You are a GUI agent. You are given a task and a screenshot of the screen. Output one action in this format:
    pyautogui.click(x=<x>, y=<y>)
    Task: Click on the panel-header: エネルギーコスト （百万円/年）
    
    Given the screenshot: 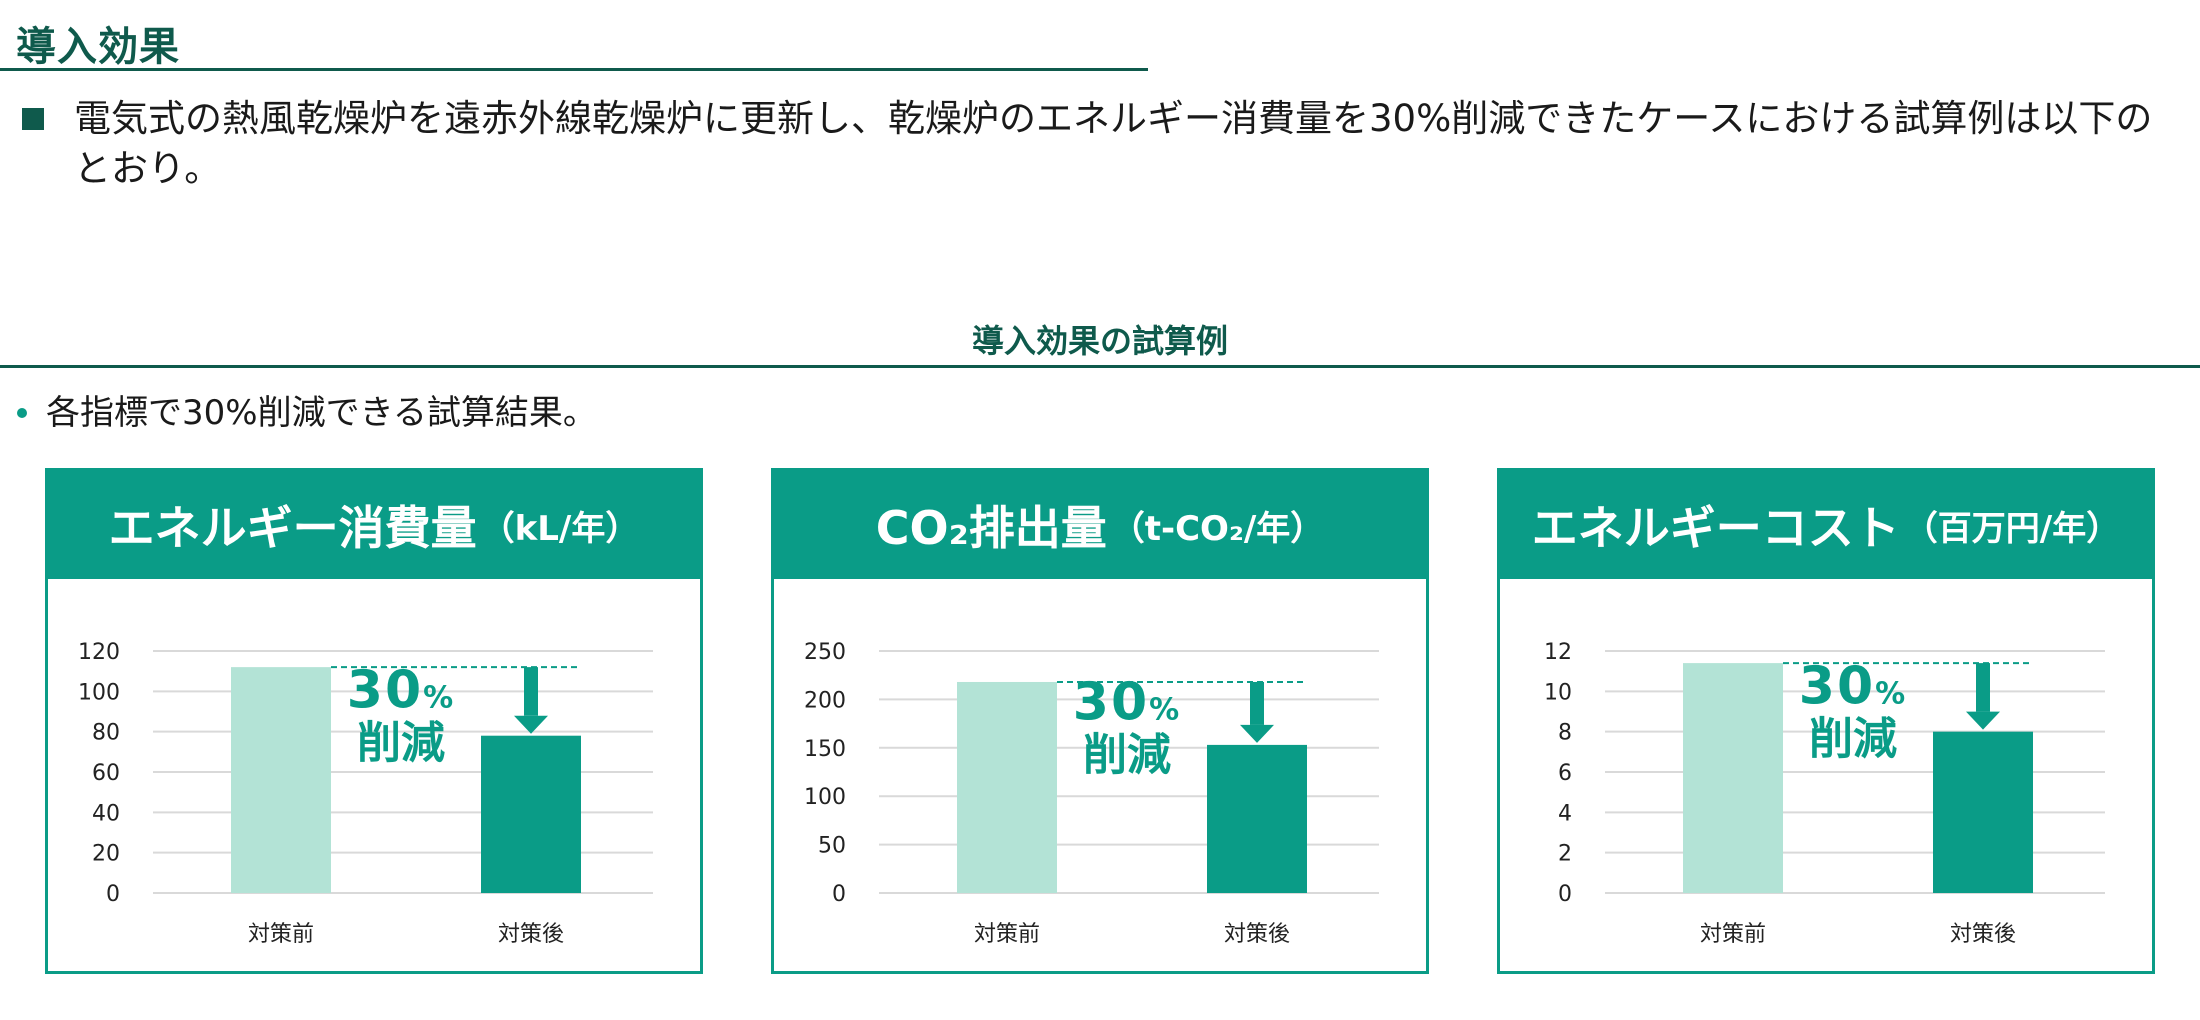 What is the action you would take?
    pyautogui.click(x=1826, y=525)
    